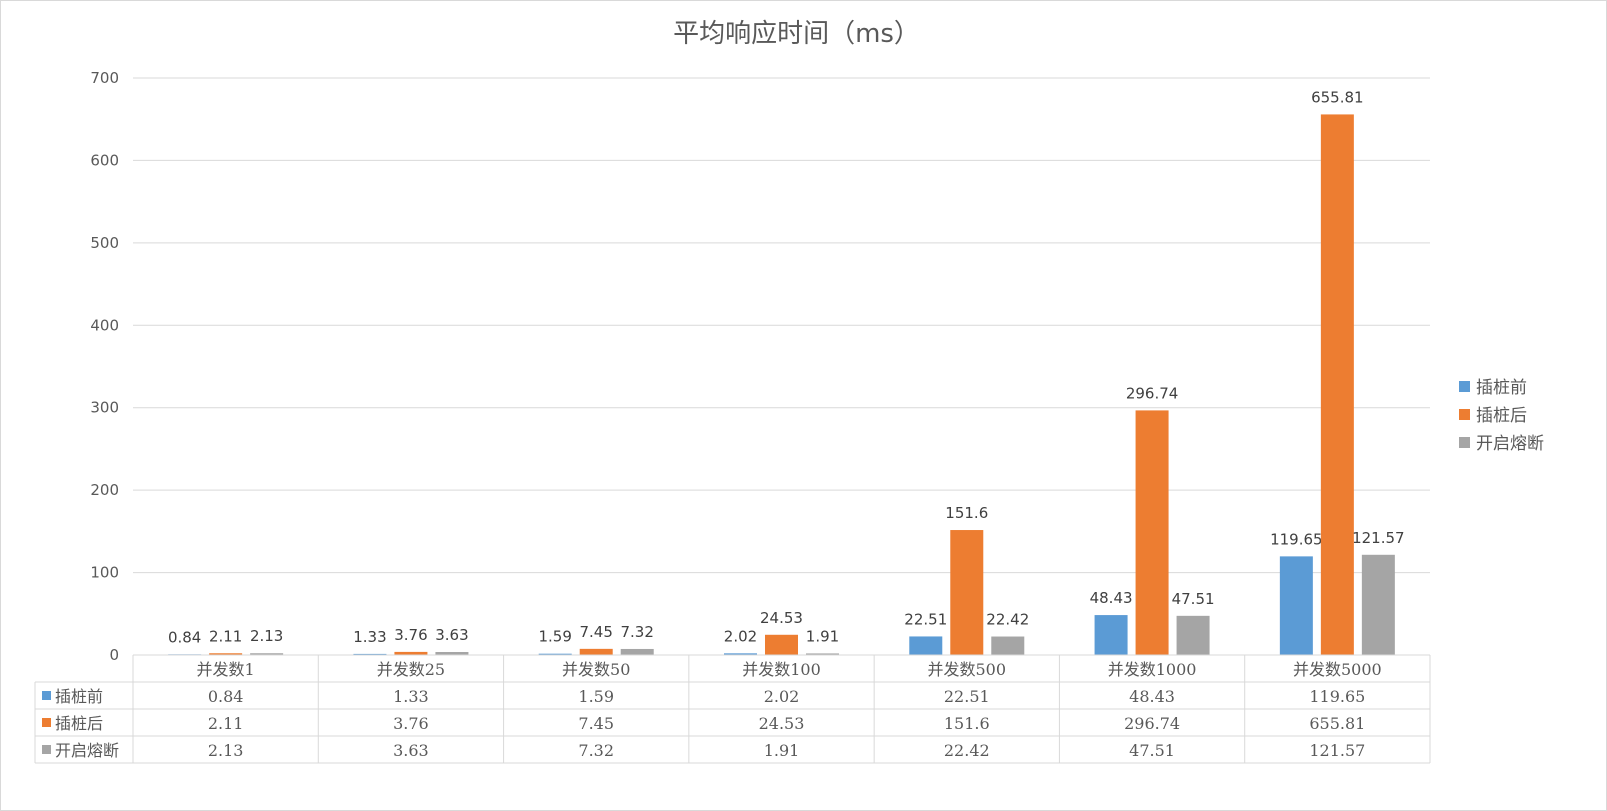 The image size is (1607, 811). What do you see at coordinates (1193, 599) in the screenshot?
I see `data-label: 47.51` at bounding box center [1193, 599].